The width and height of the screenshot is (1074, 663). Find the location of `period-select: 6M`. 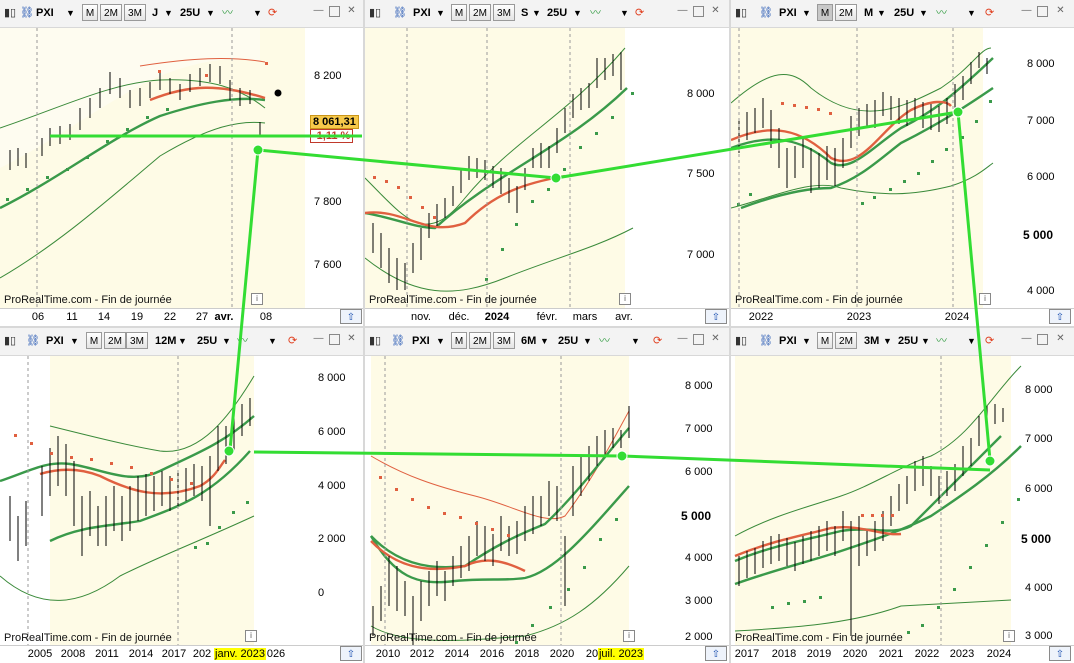

period-select: 6M is located at coordinates (529, 341).